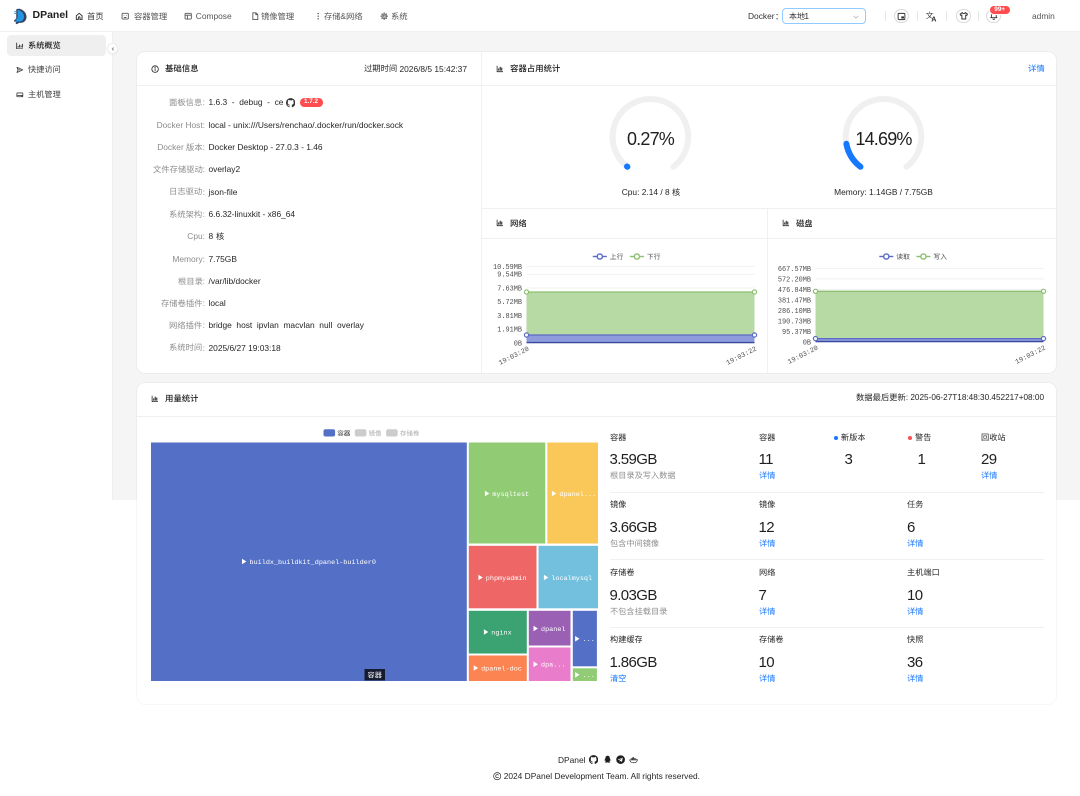  What do you see at coordinates (312, 563) in the screenshot?
I see `svg-text:buildx_buildkit_dpanel-builder: buildx_buildkit_dpanel-builder0` at bounding box center [312, 563].